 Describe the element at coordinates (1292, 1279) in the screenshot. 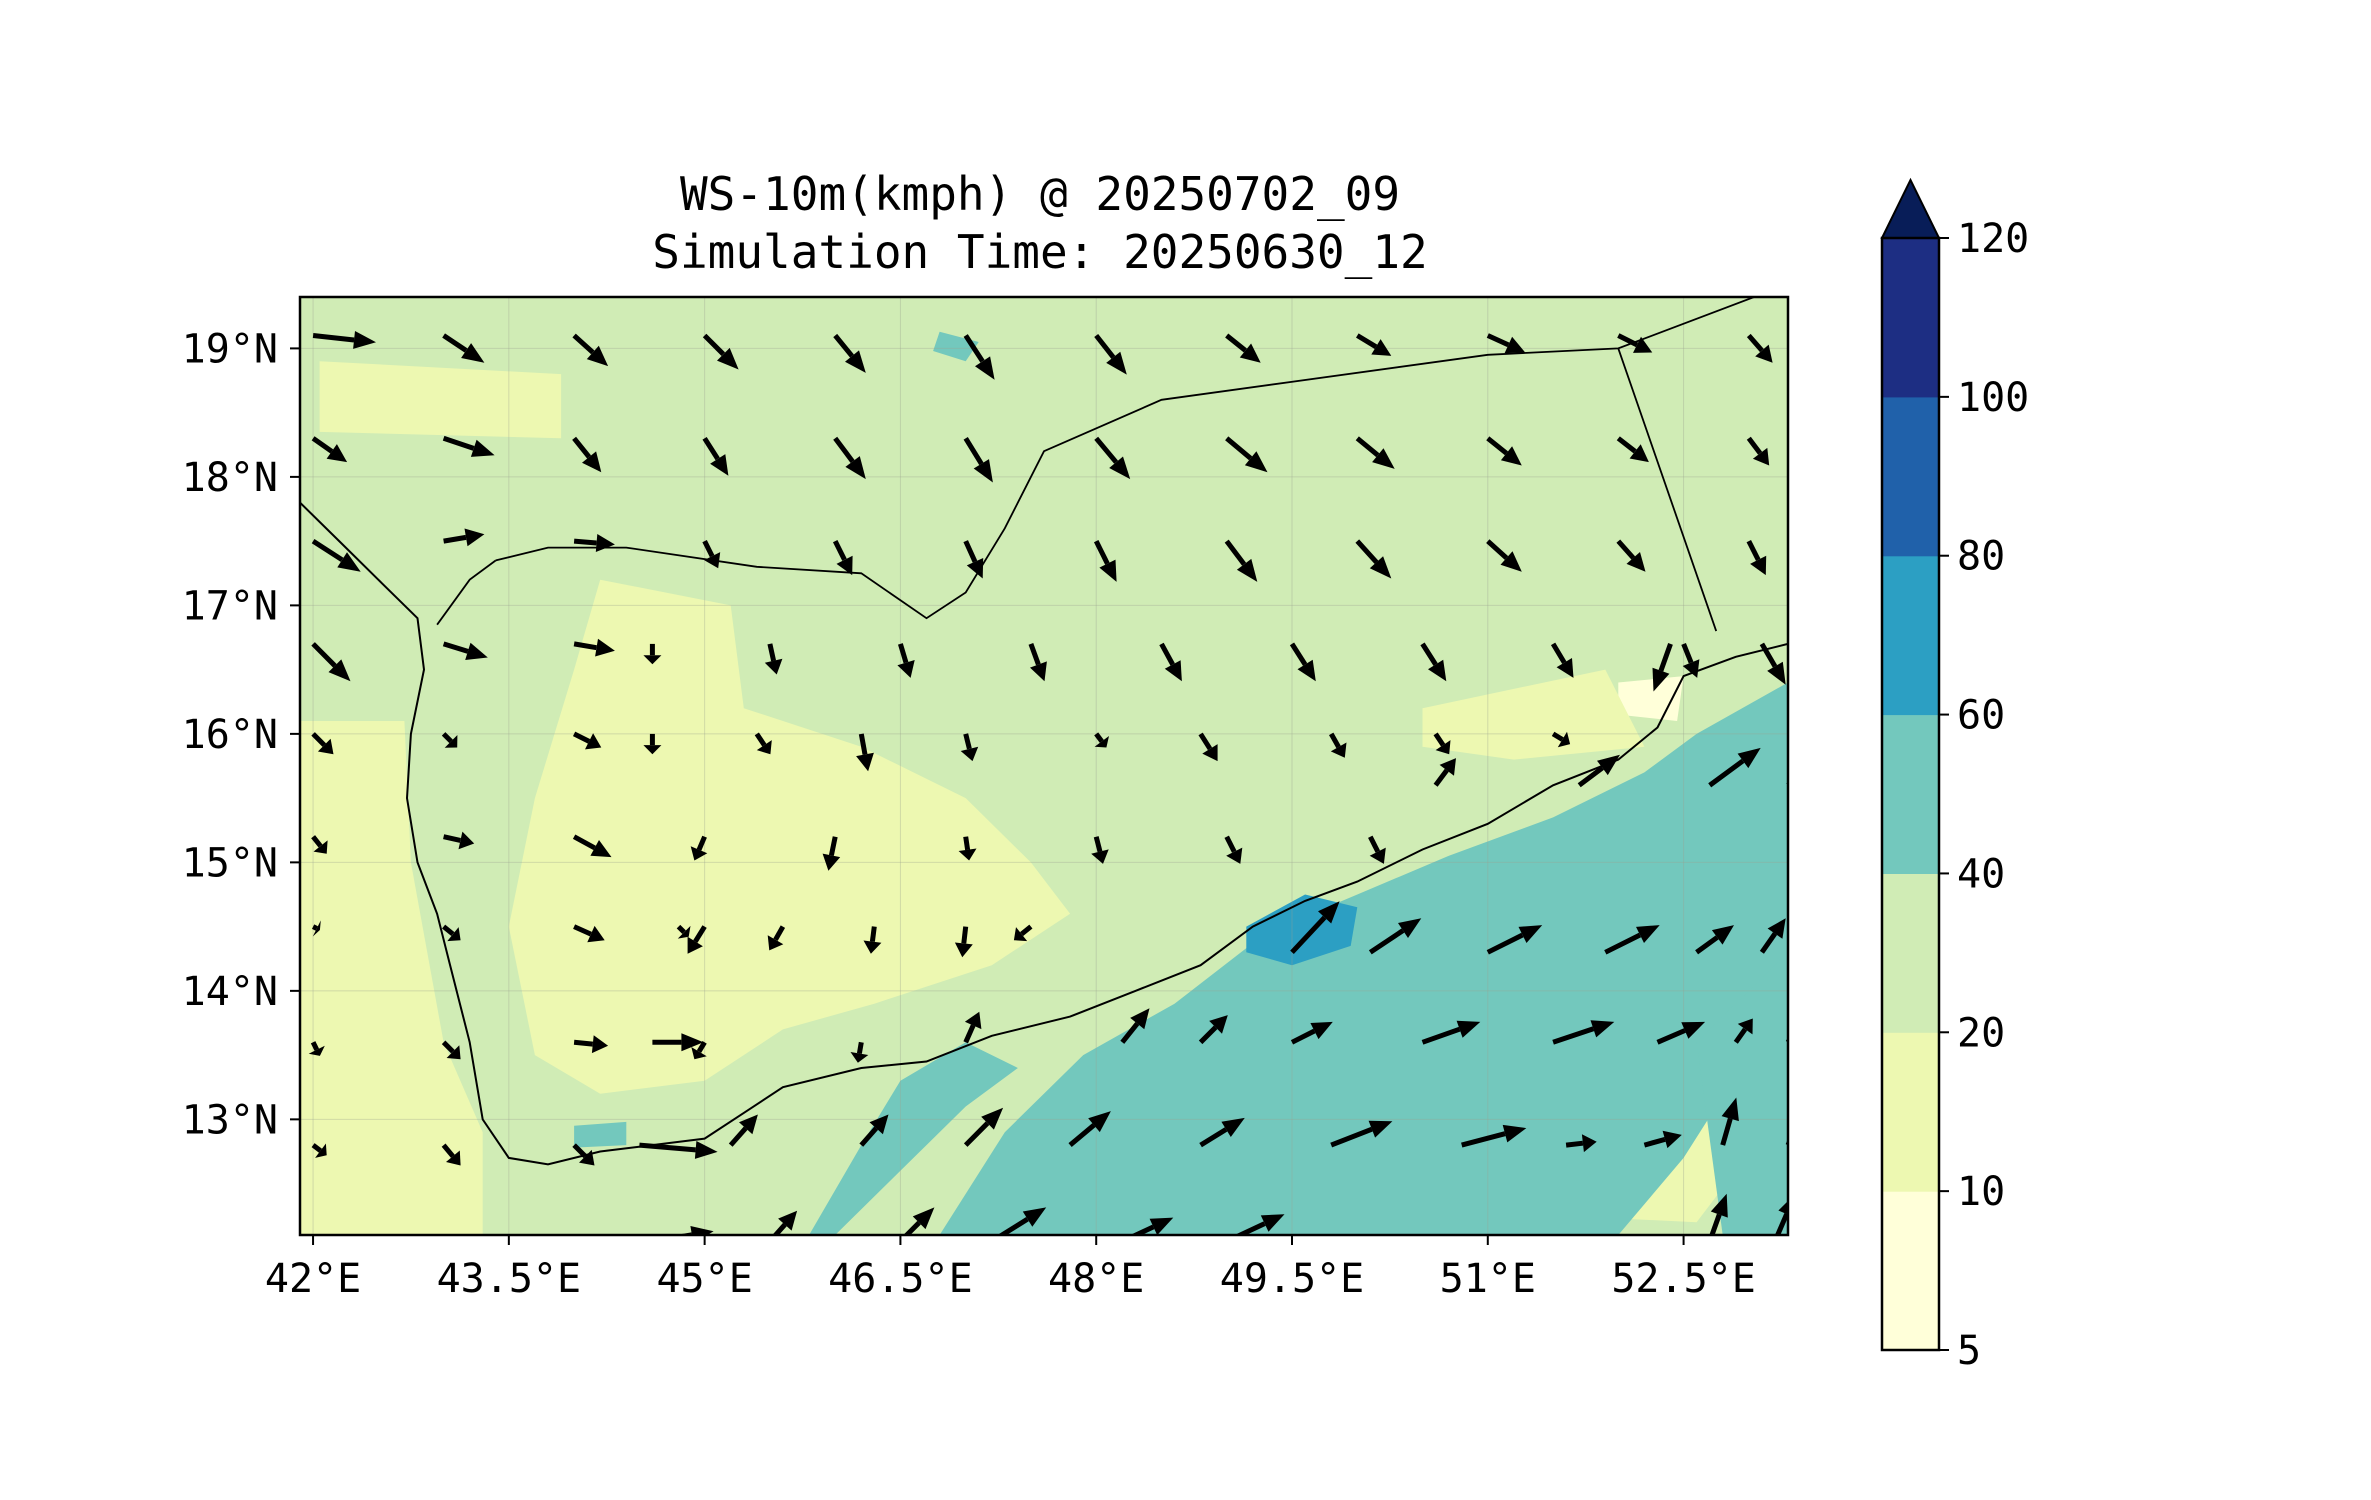

I see `lon-tick-label: 49.5°E` at that location.